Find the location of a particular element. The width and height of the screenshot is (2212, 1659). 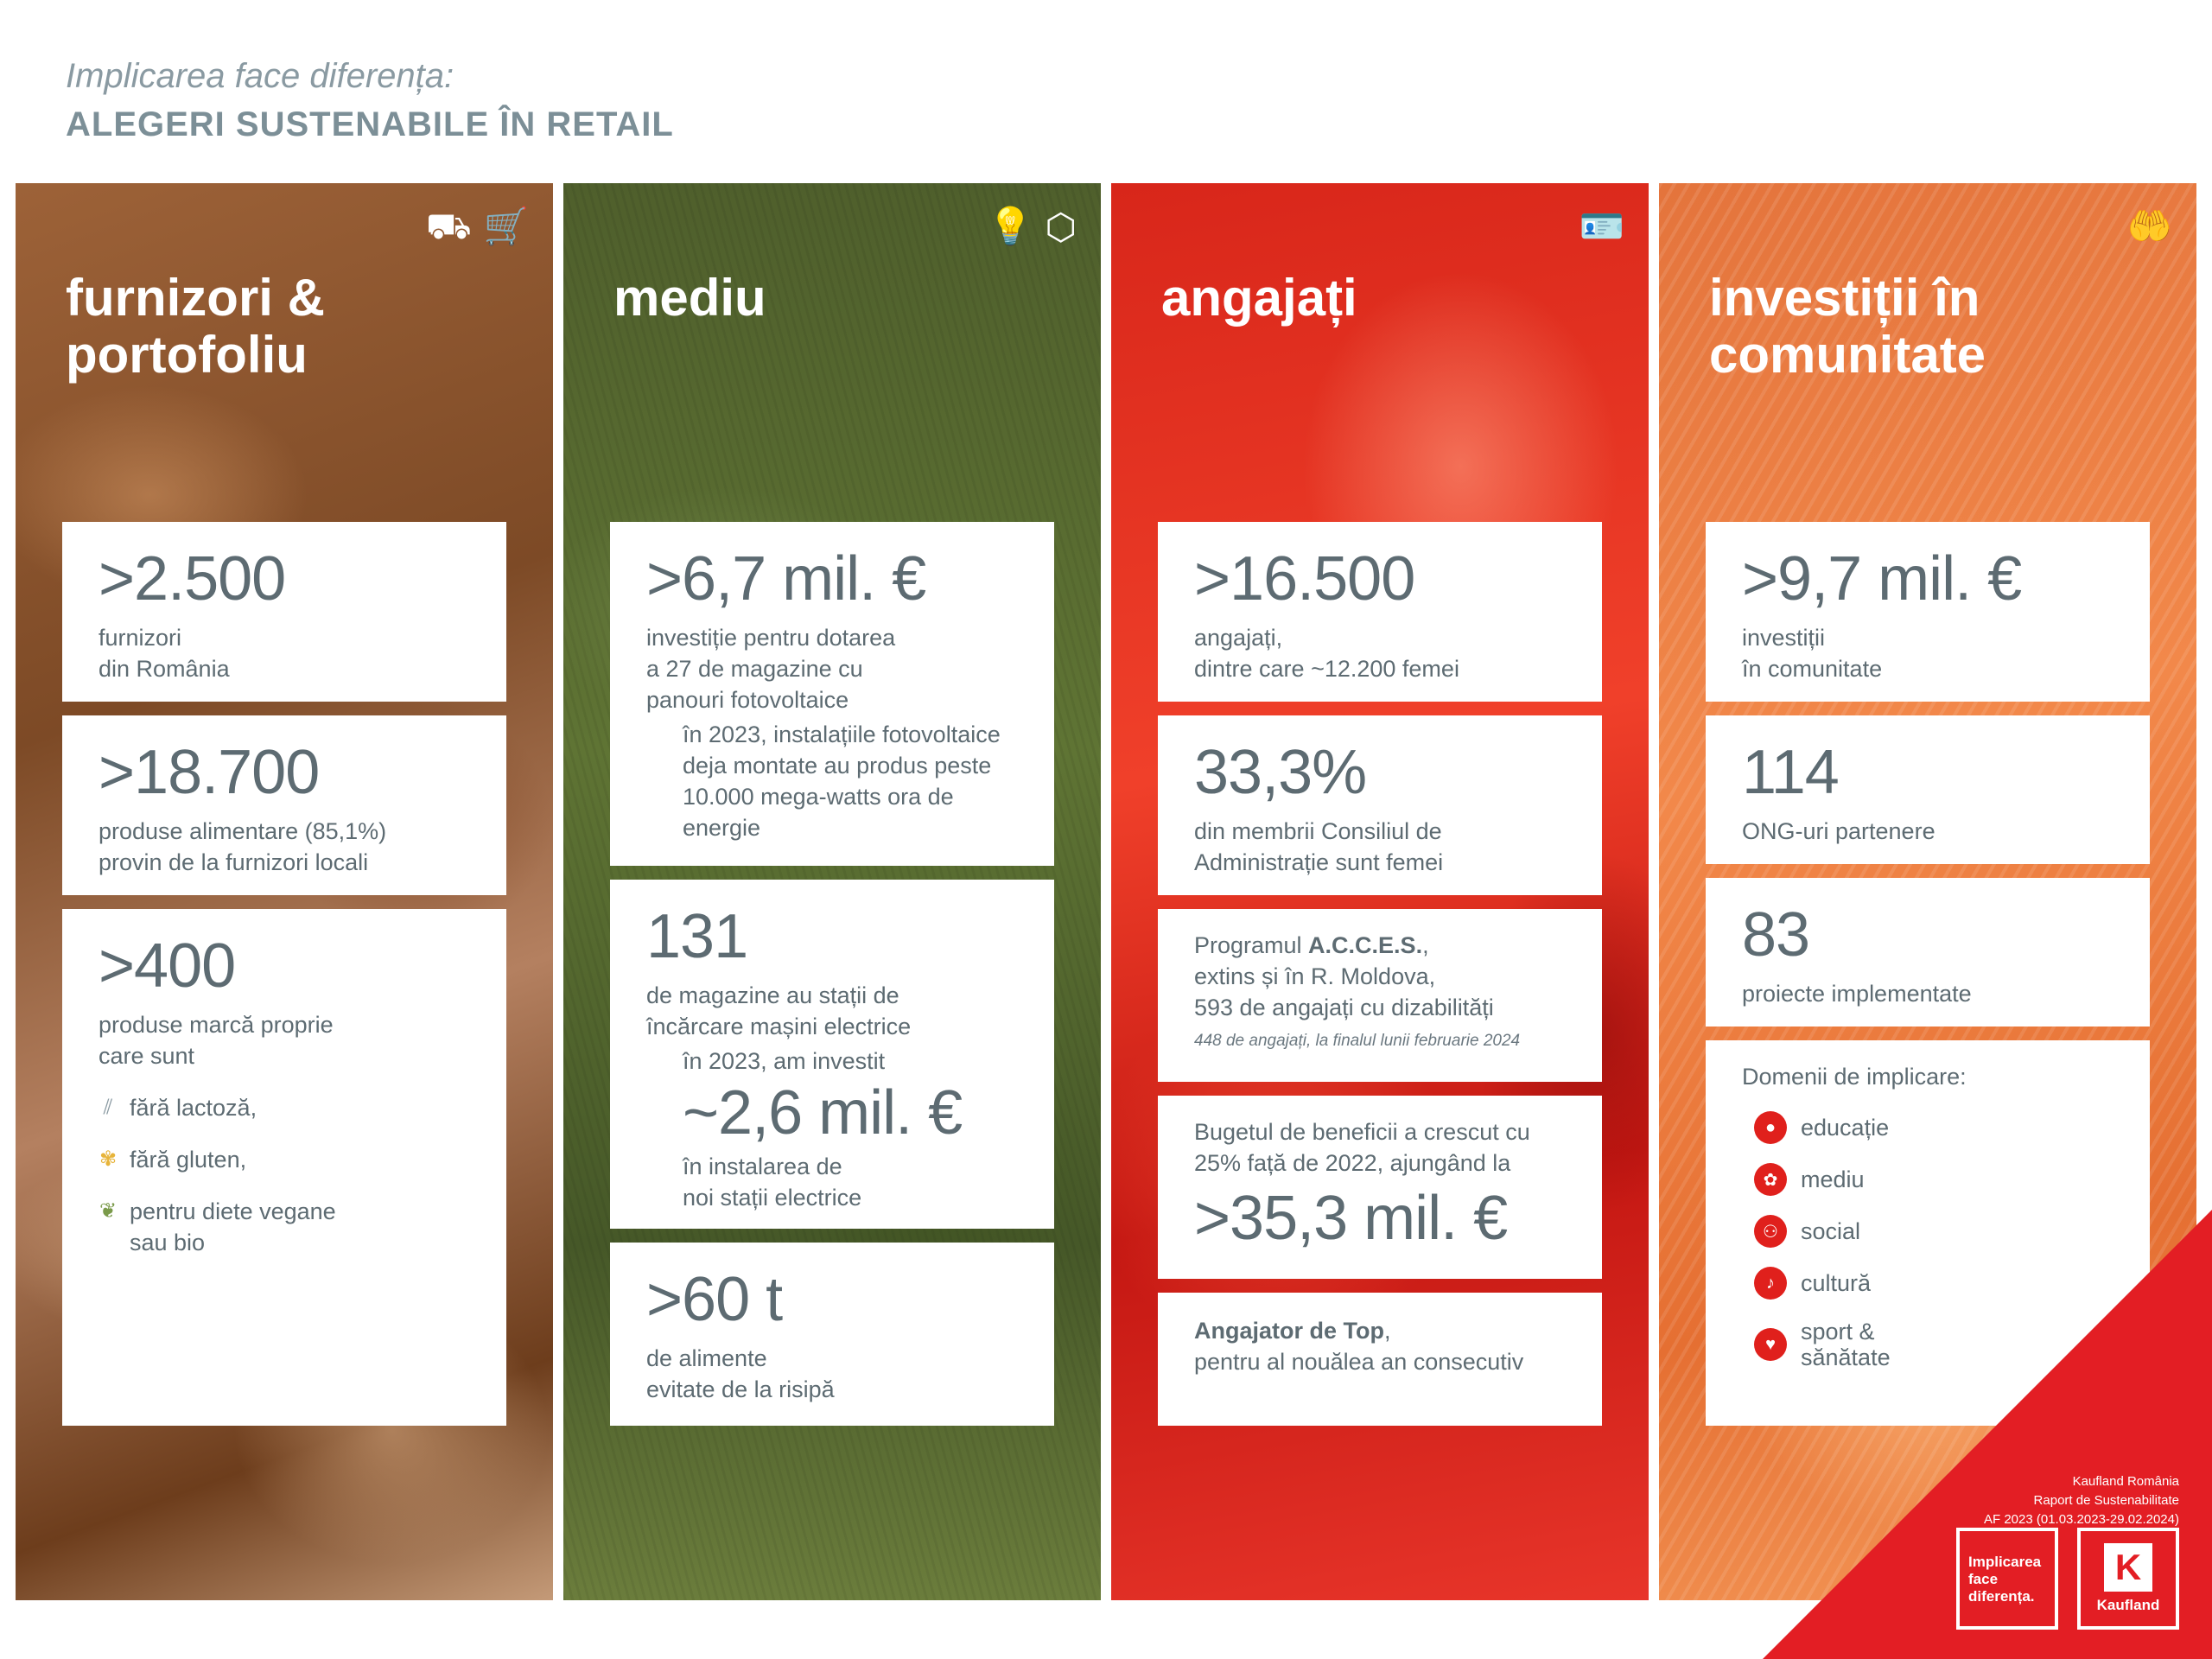

stat-value: >400 is located at coordinates (167, 966).